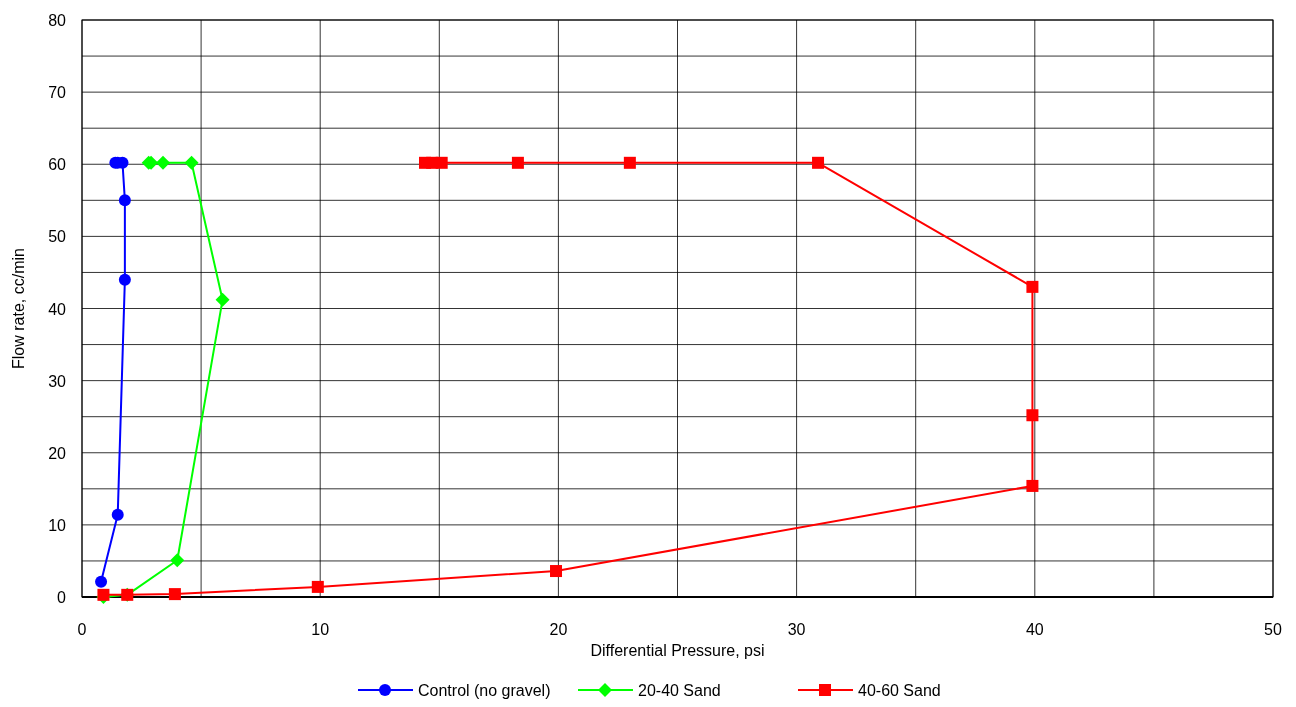  Describe the element at coordinates (57, 165) in the screenshot. I see `y-tick-label: 60` at that location.